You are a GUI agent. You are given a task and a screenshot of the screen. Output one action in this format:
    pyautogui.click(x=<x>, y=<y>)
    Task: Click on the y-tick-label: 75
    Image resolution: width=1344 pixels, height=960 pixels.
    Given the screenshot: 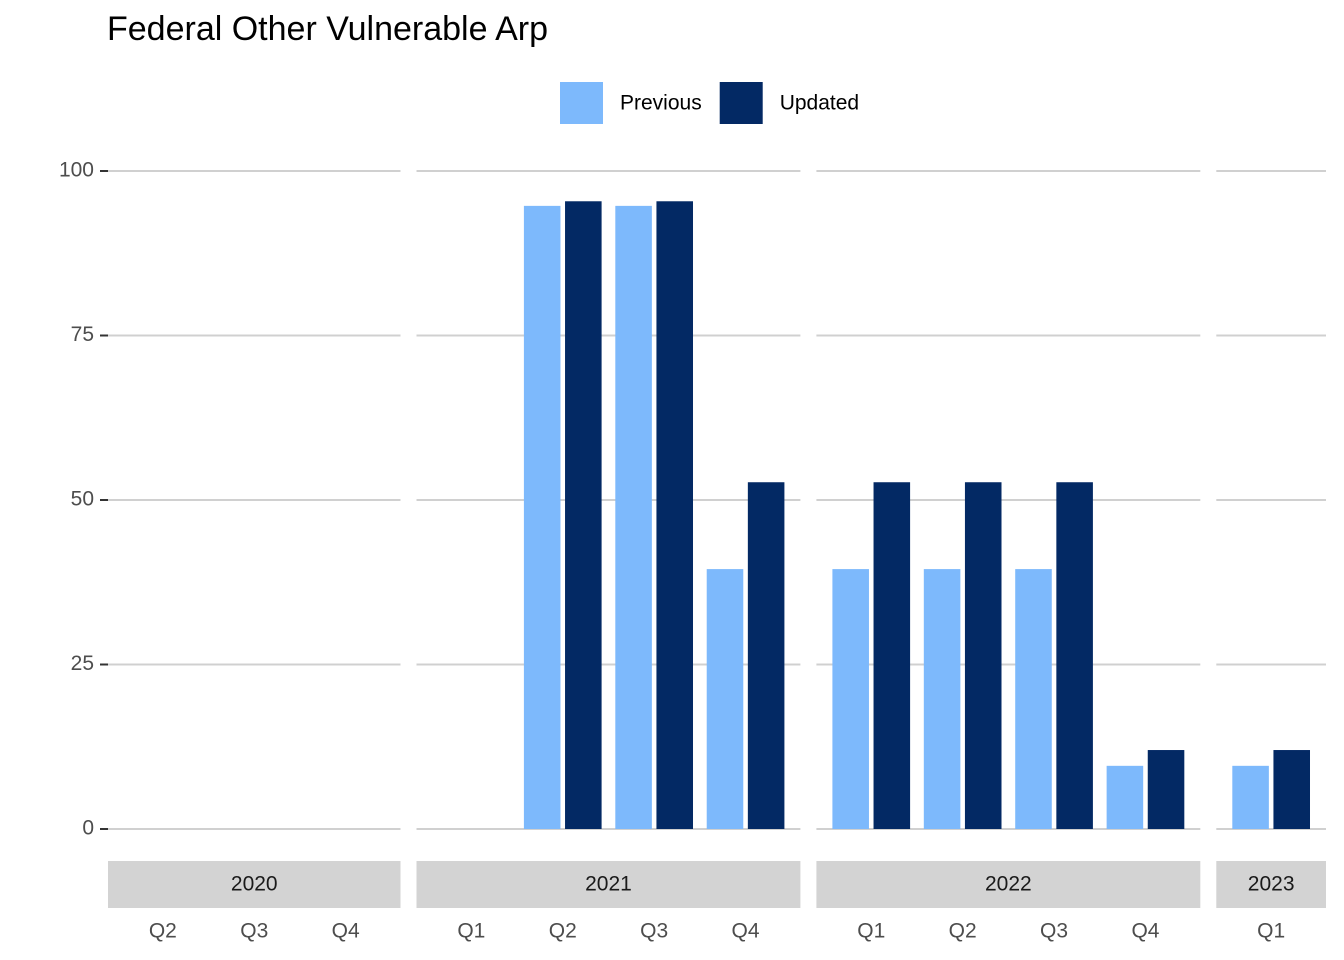 What is the action you would take?
    pyautogui.click(x=82, y=334)
    